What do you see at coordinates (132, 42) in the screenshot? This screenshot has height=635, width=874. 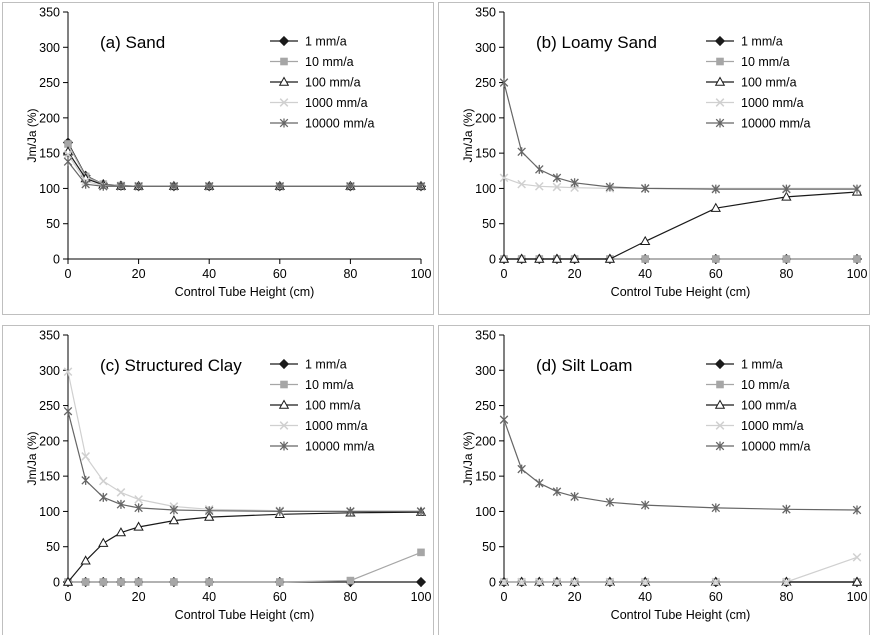 I see `panel-title: (a) Sand` at bounding box center [132, 42].